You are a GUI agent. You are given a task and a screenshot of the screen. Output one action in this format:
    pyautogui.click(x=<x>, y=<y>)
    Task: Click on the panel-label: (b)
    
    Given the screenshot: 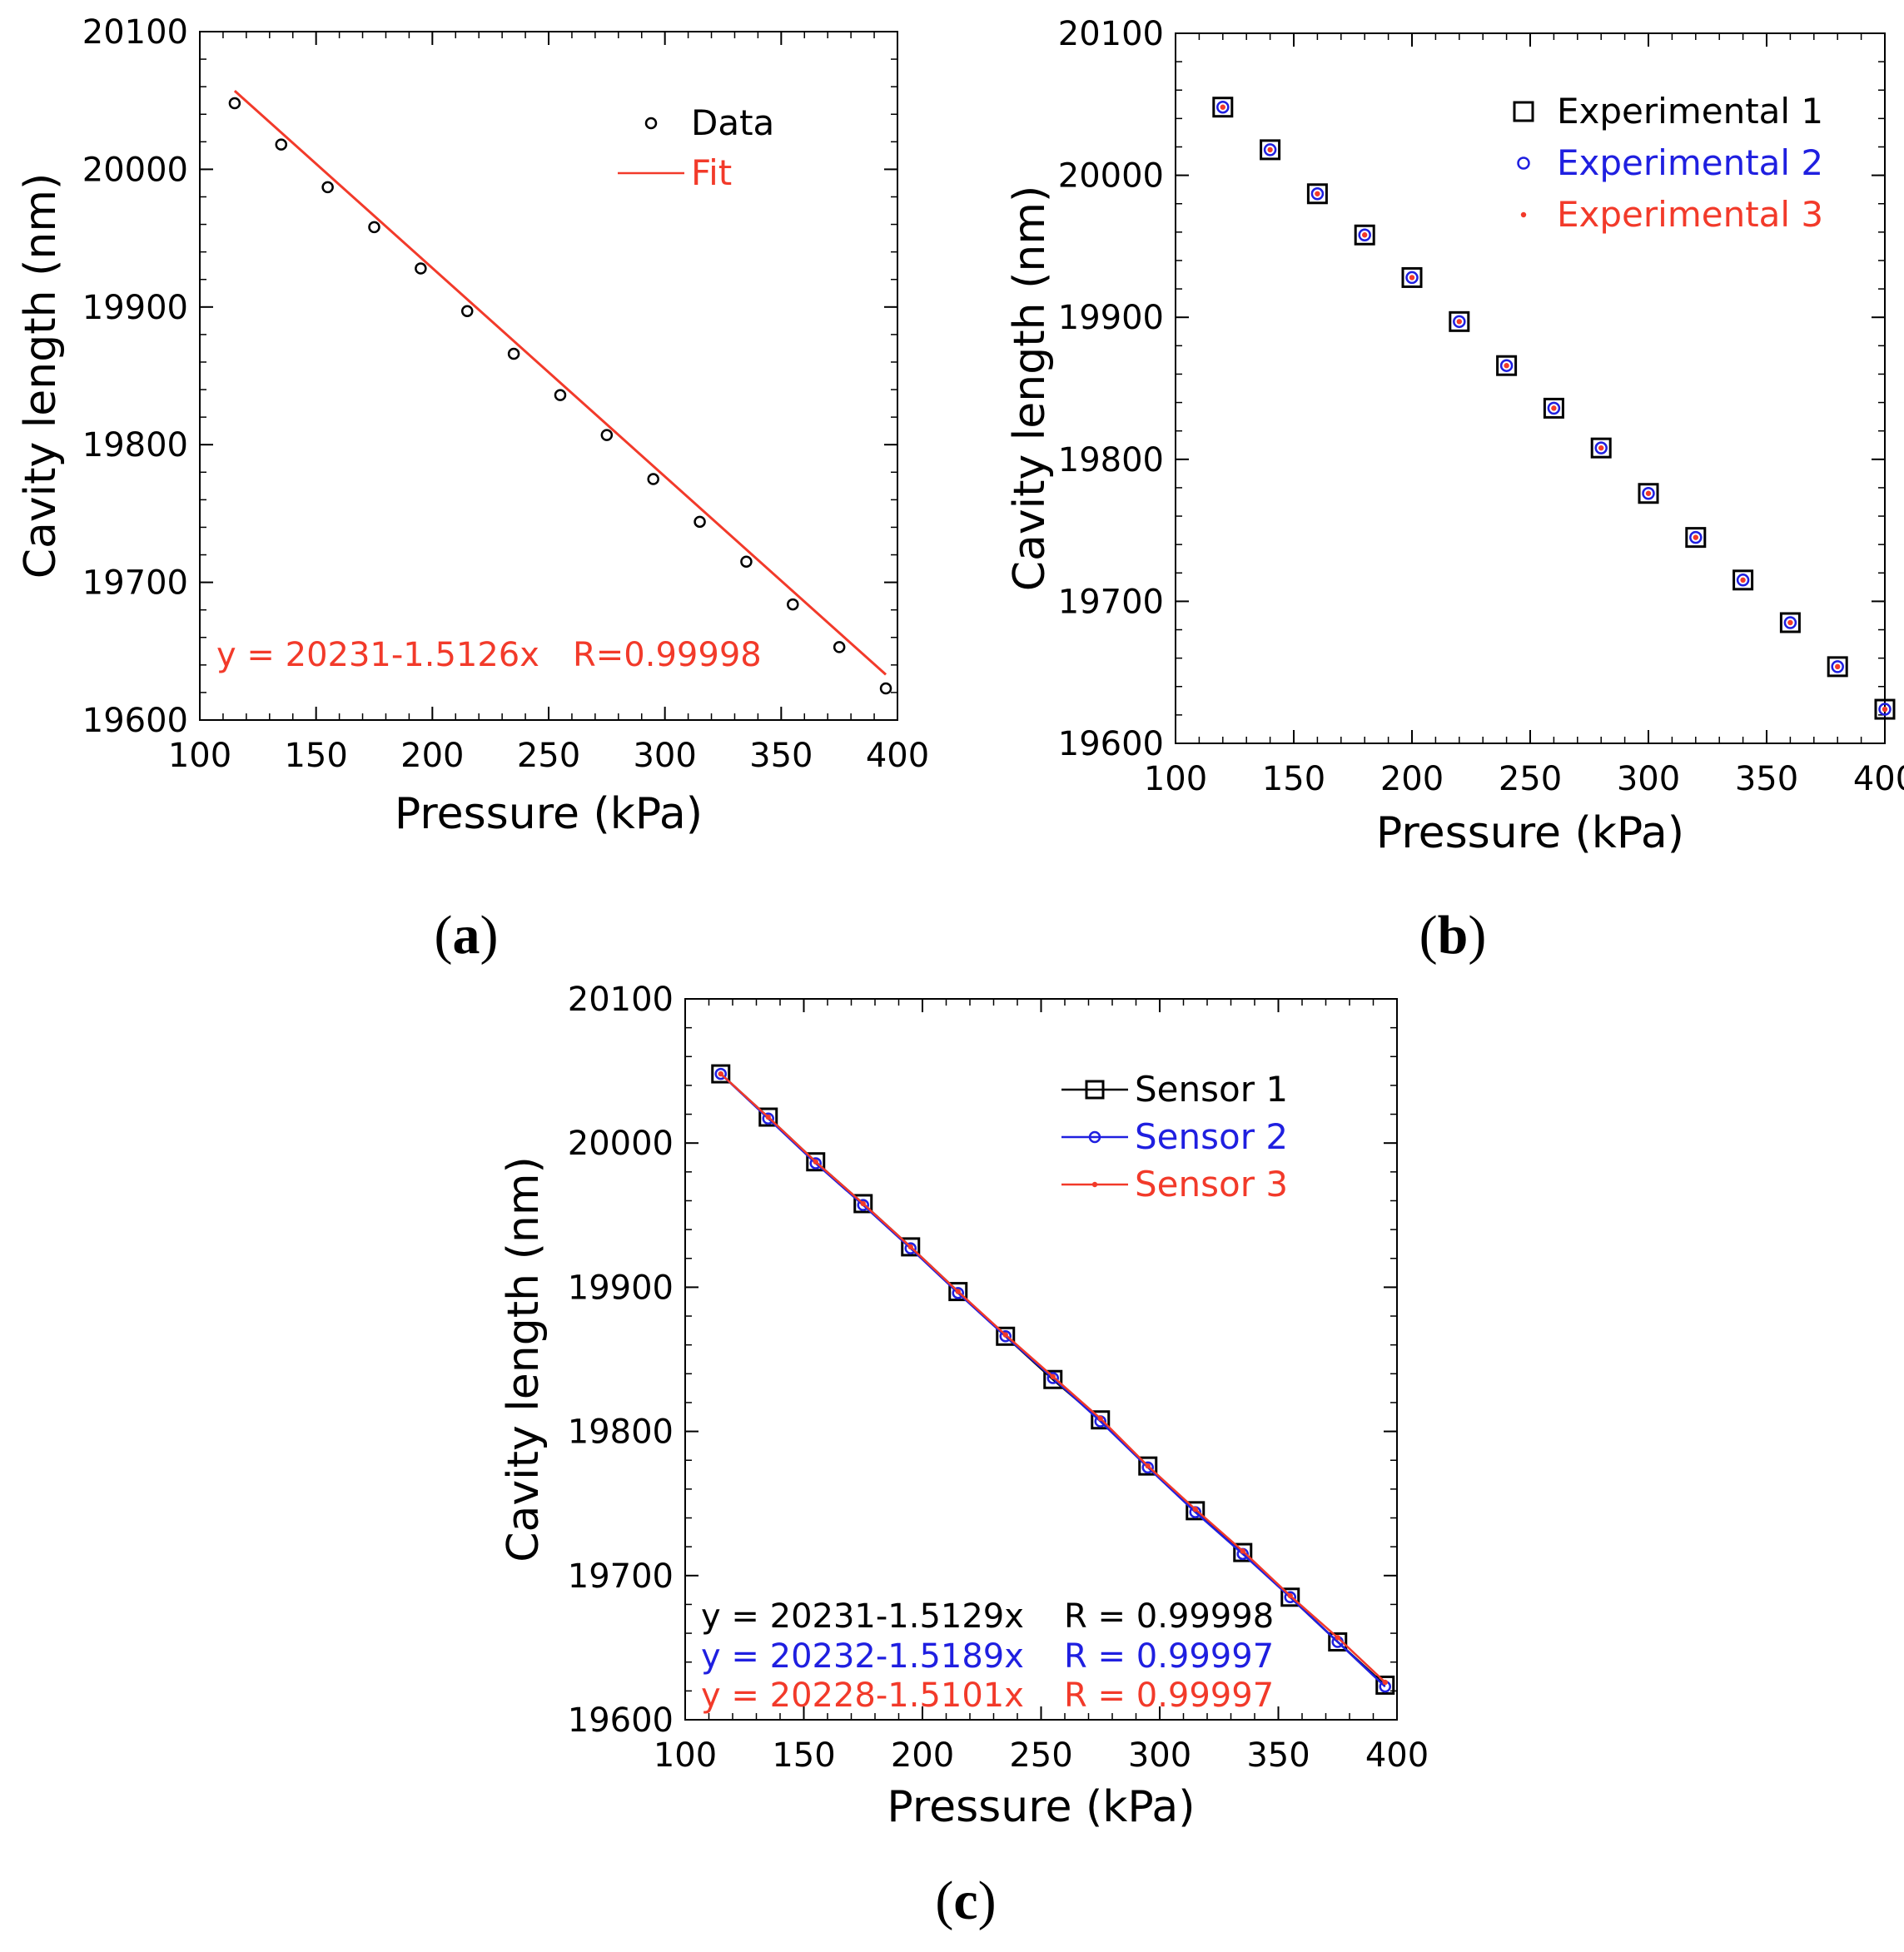 What is the action you would take?
    pyautogui.click(x=1453, y=935)
    